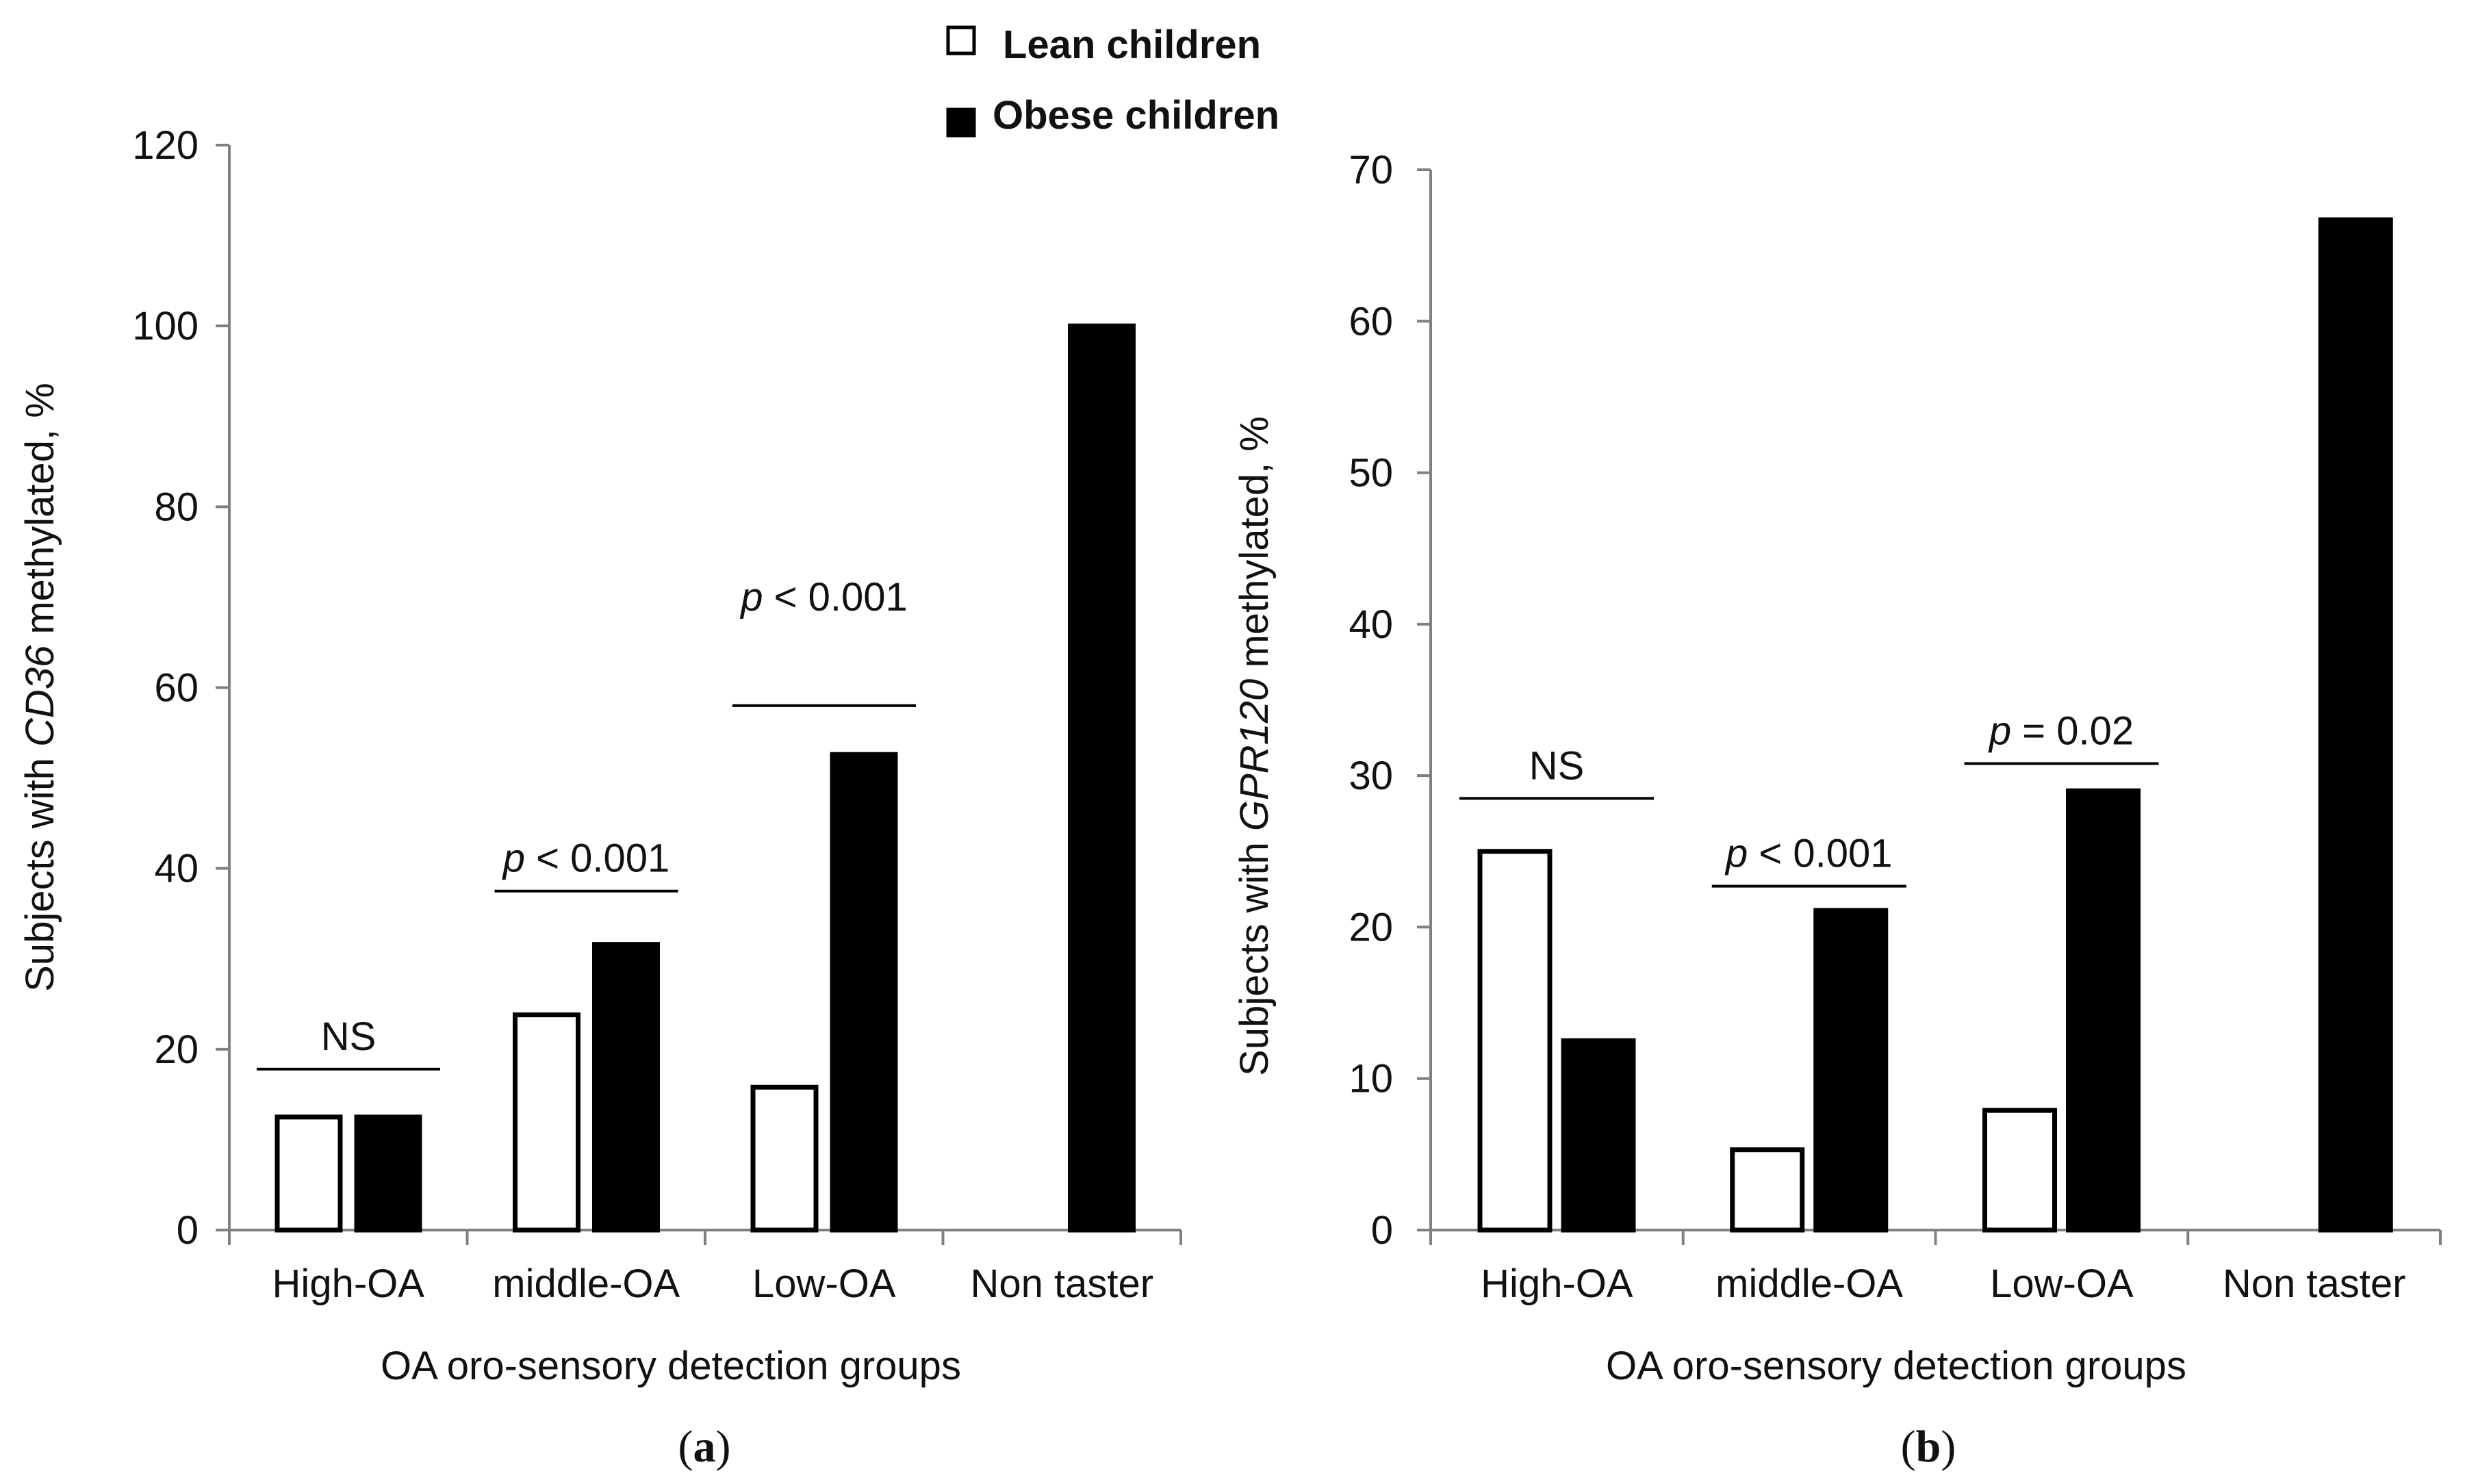  I want to click on y-tick-label: 10, so click(1371, 1079).